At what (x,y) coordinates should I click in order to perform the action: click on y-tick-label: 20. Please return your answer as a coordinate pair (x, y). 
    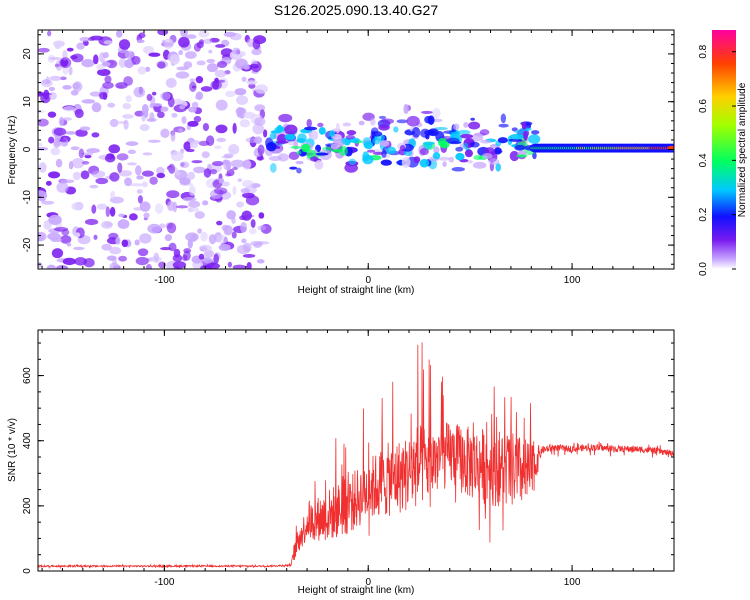
    Looking at the image, I should click on (27, 54).